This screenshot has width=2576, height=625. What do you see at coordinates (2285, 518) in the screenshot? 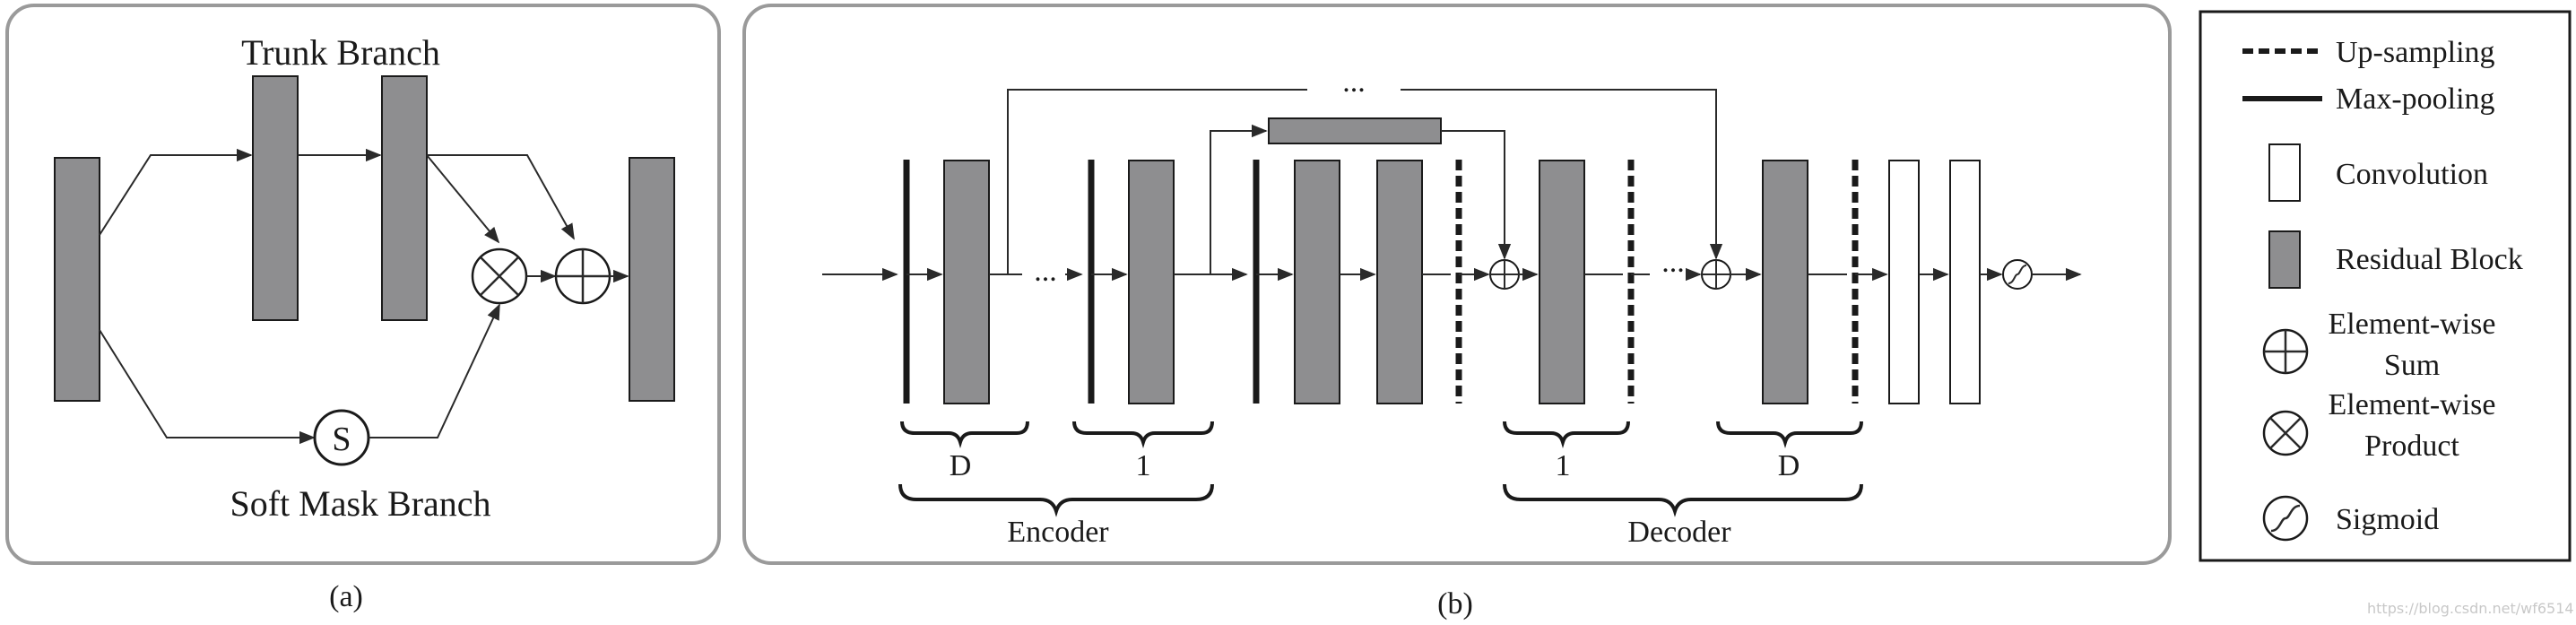
I see `sigmoid-icon` at bounding box center [2285, 518].